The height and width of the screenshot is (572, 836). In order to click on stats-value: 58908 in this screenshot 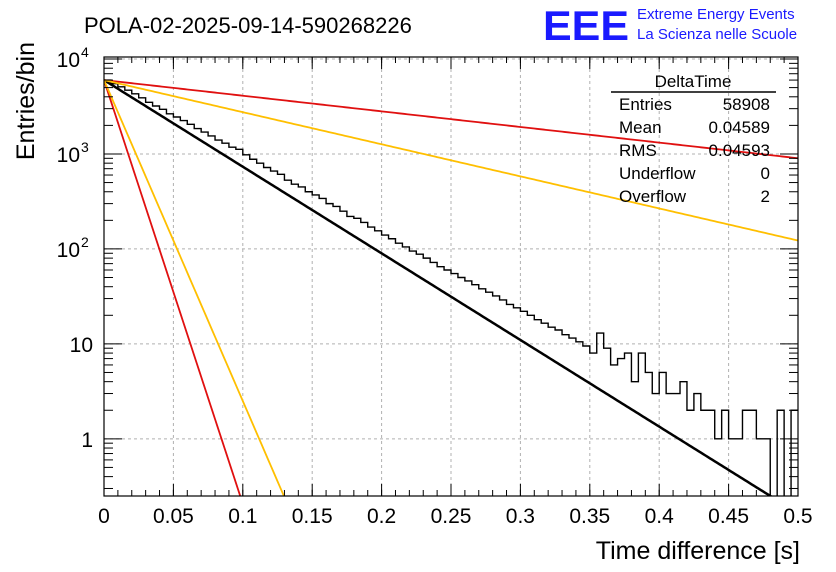, I will do `click(746, 104)`.